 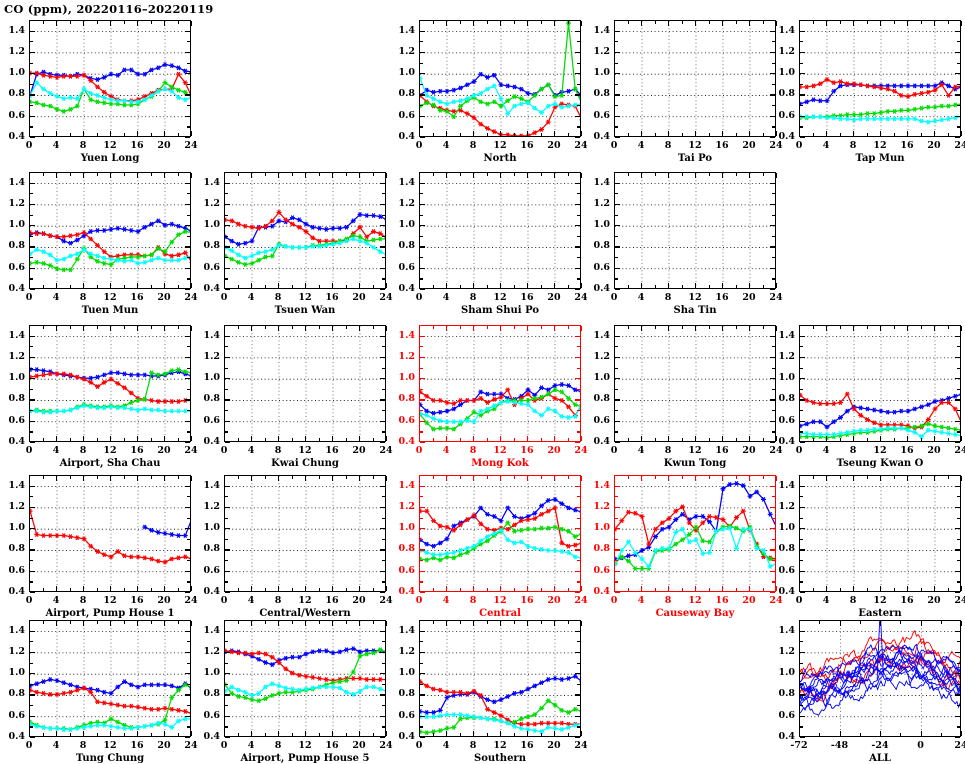 What do you see at coordinates (786, 485) in the screenshot?
I see `y-axis-tick-label: 1.4` at bounding box center [786, 485].